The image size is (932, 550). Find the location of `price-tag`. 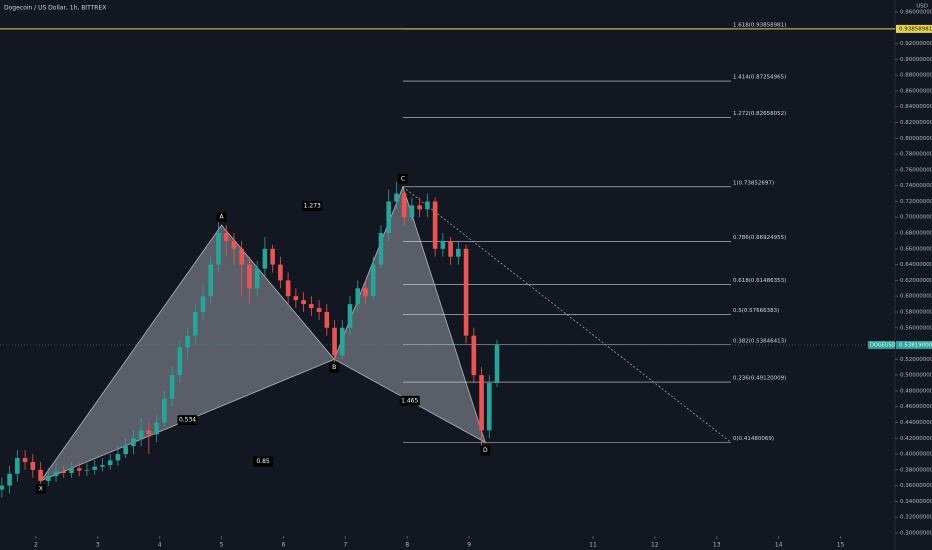

price-tag is located at coordinates (914, 344).